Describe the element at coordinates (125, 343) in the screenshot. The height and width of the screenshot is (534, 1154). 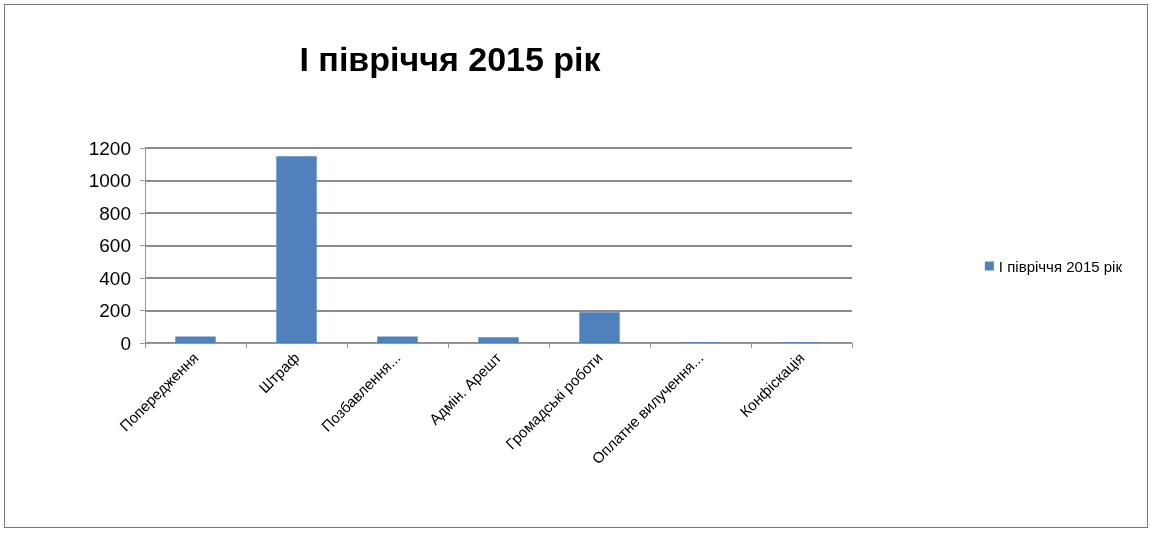
I see `y-tick-label: 0` at that location.